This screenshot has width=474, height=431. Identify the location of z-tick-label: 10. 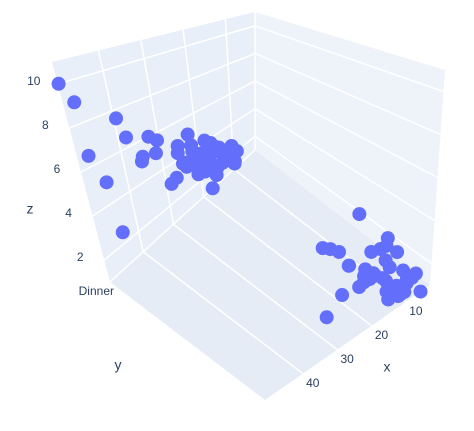
(34, 81).